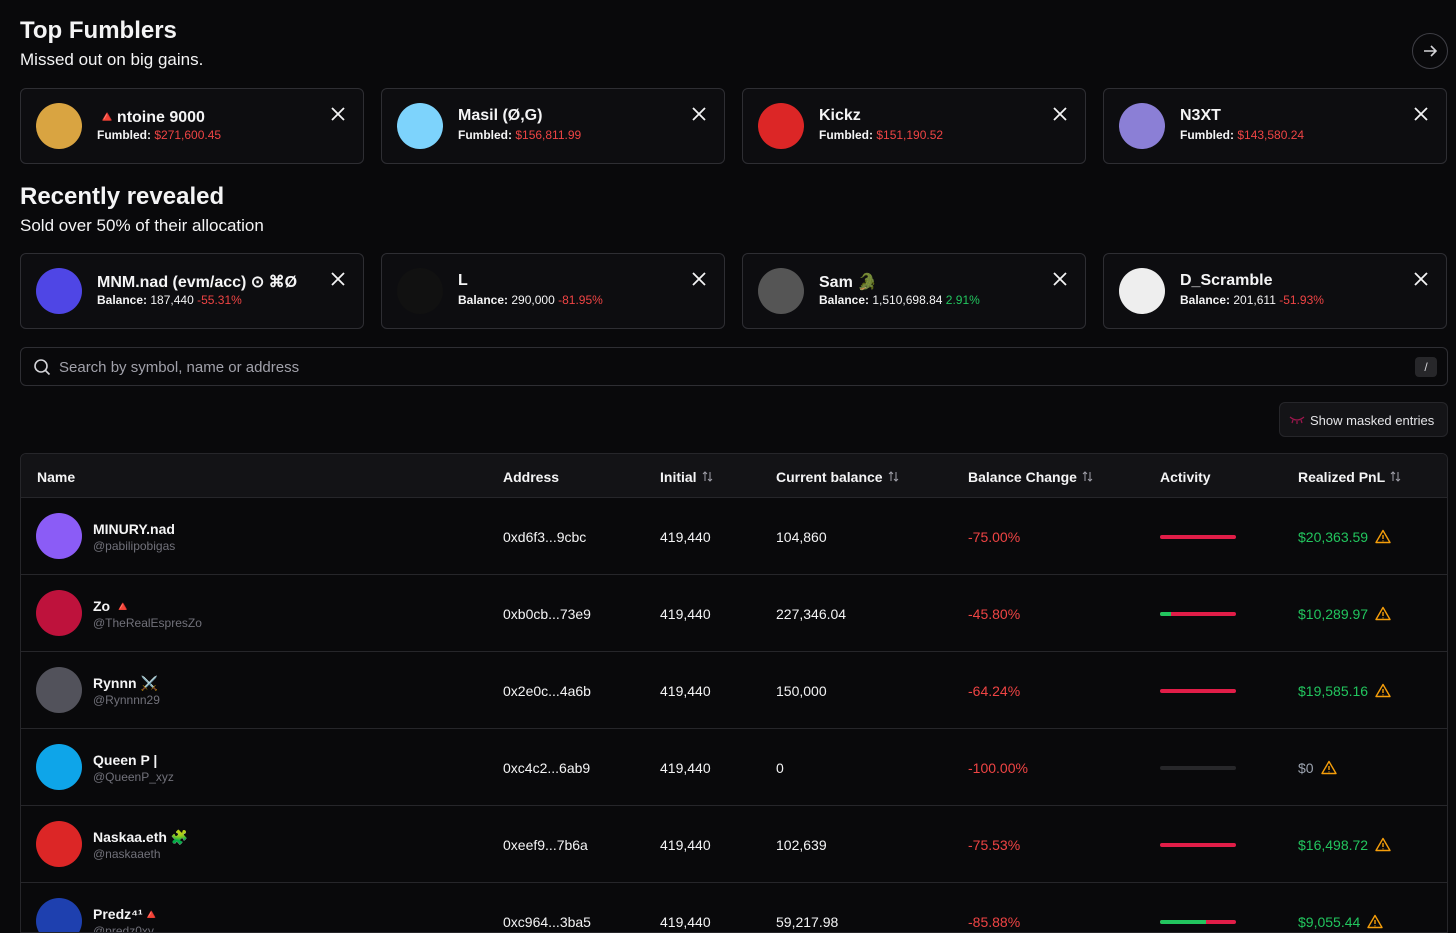 The width and height of the screenshot is (1456, 933). Describe the element at coordinates (1333, 845) in the screenshot. I see `pnl-value: $16,498.72` at that location.